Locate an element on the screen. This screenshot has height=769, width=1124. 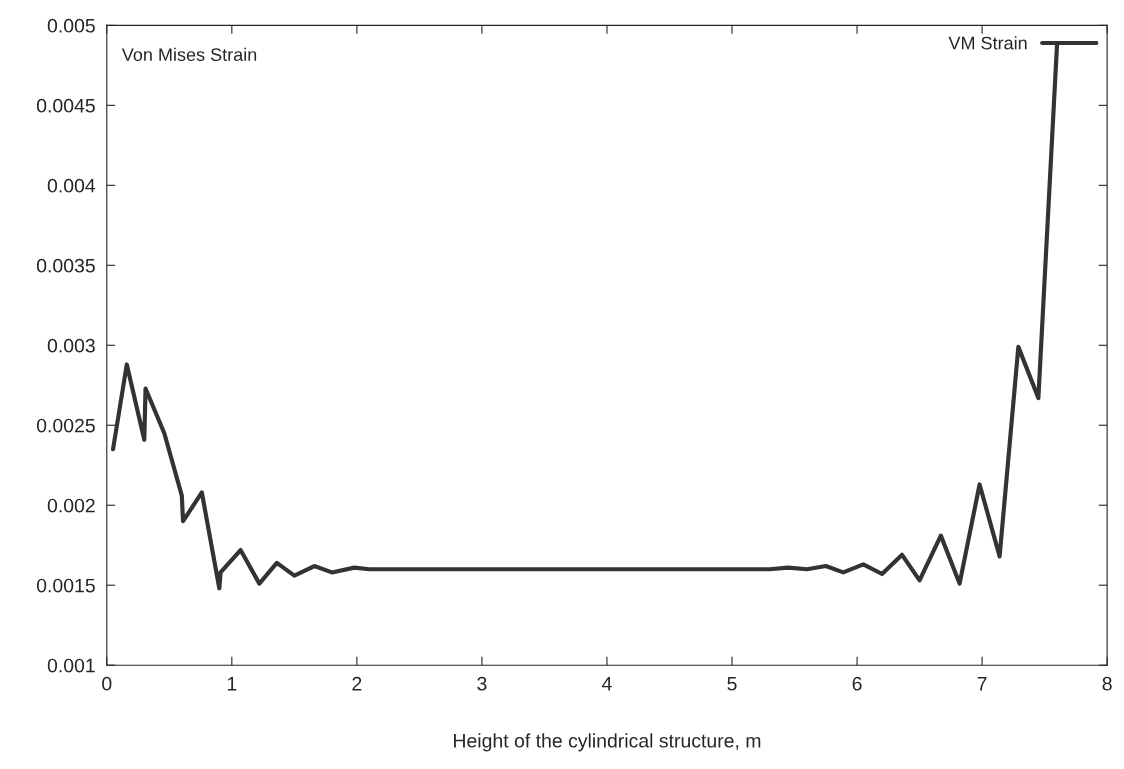
y-tick-label: 0.0045 is located at coordinates (65, 105).